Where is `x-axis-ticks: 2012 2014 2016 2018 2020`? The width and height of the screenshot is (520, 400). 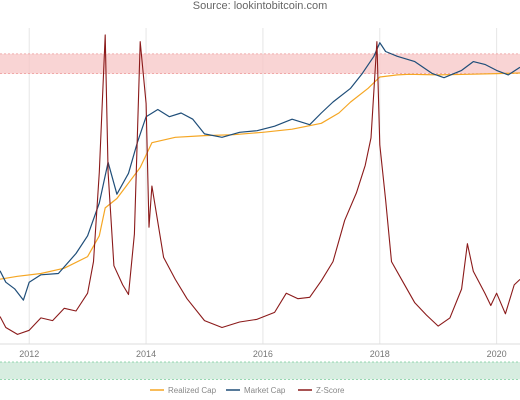 x-axis-ticks: 2012 2014 2016 2018 2020 is located at coordinates (262, 354).